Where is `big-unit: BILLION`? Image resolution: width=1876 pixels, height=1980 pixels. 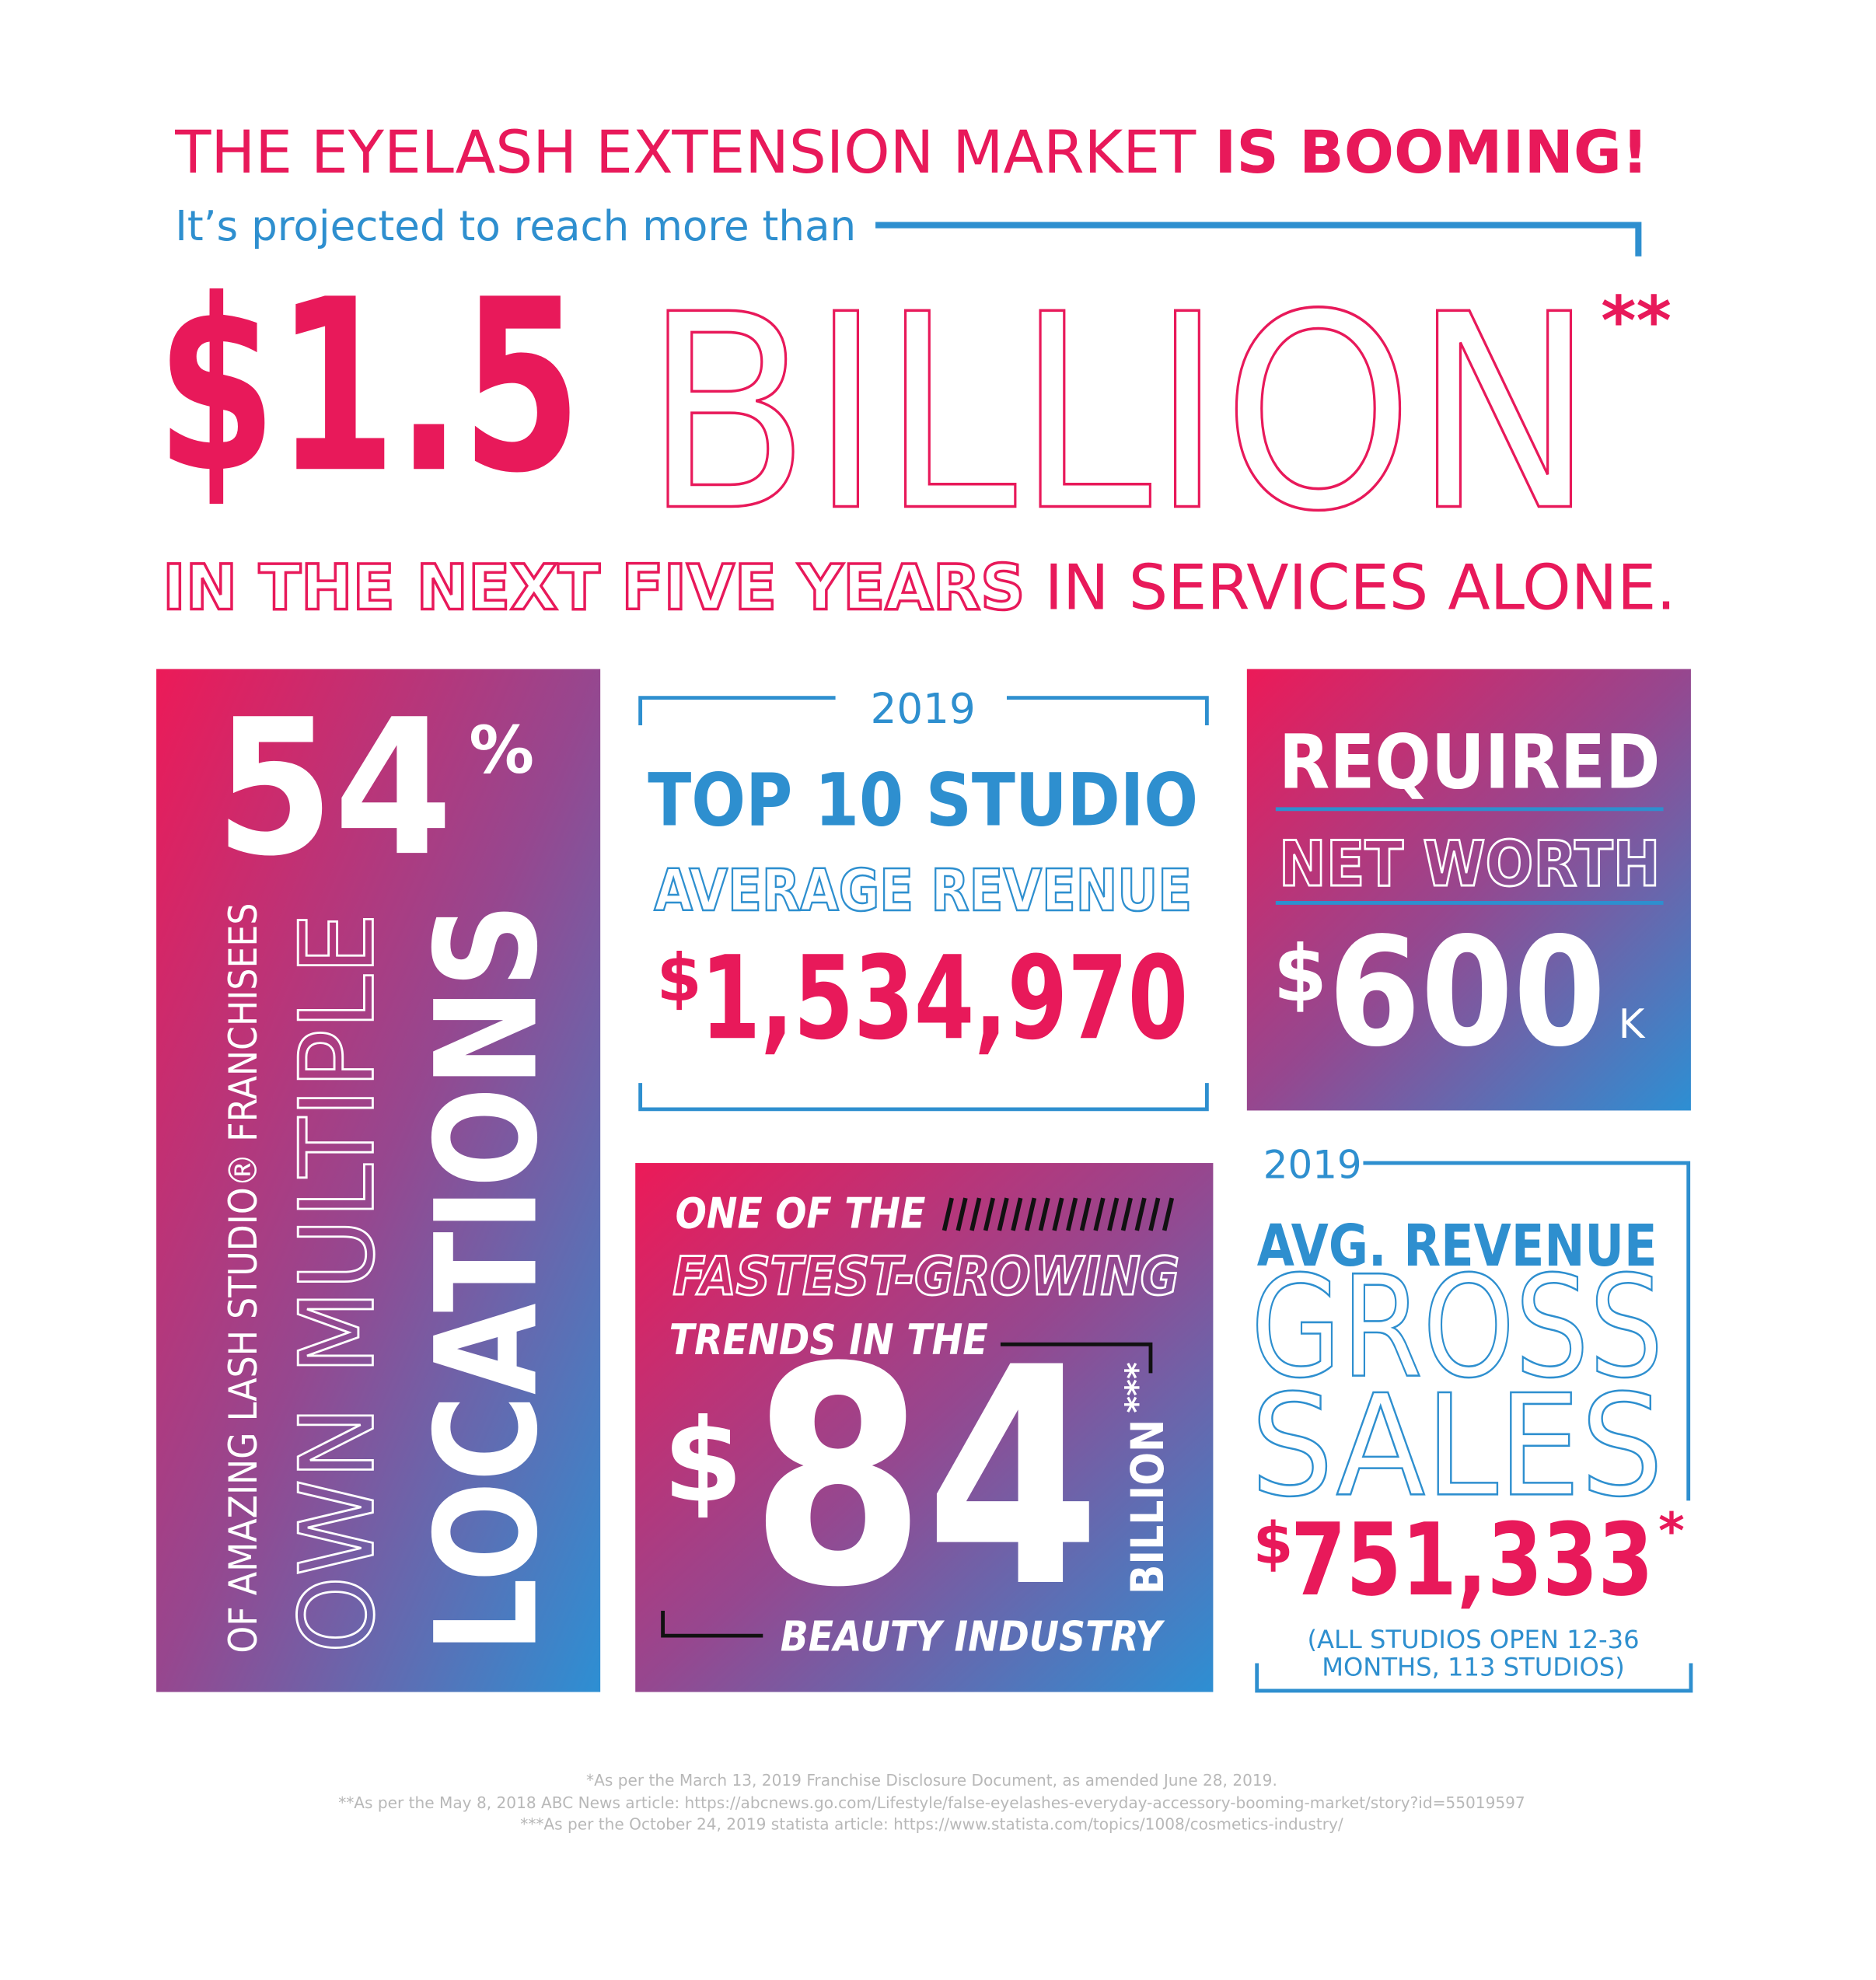
big-unit: BILLION is located at coordinates (1119, 414).